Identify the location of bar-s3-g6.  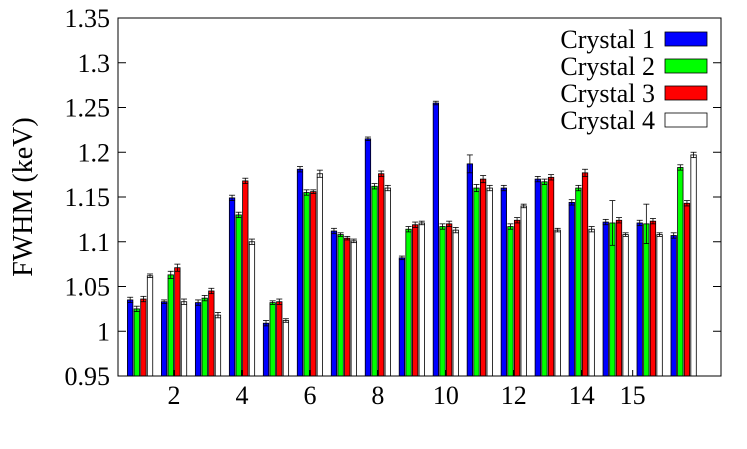
(313, 284).